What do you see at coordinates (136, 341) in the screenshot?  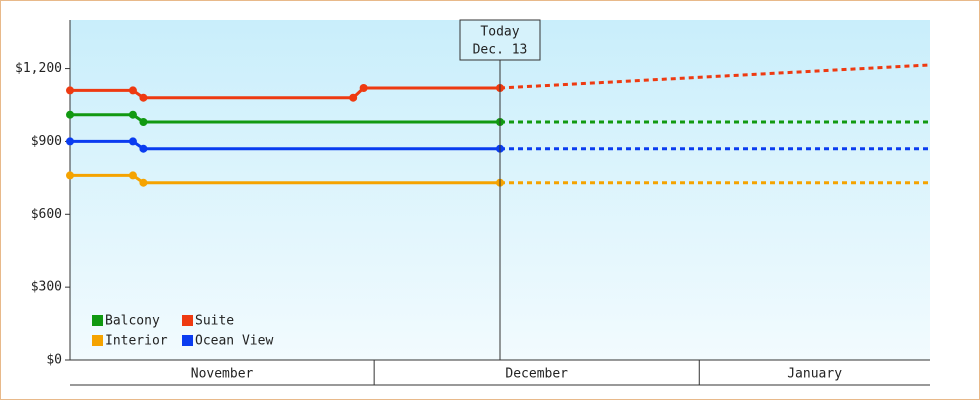 I see `legend-label: Interior` at bounding box center [136, 341].